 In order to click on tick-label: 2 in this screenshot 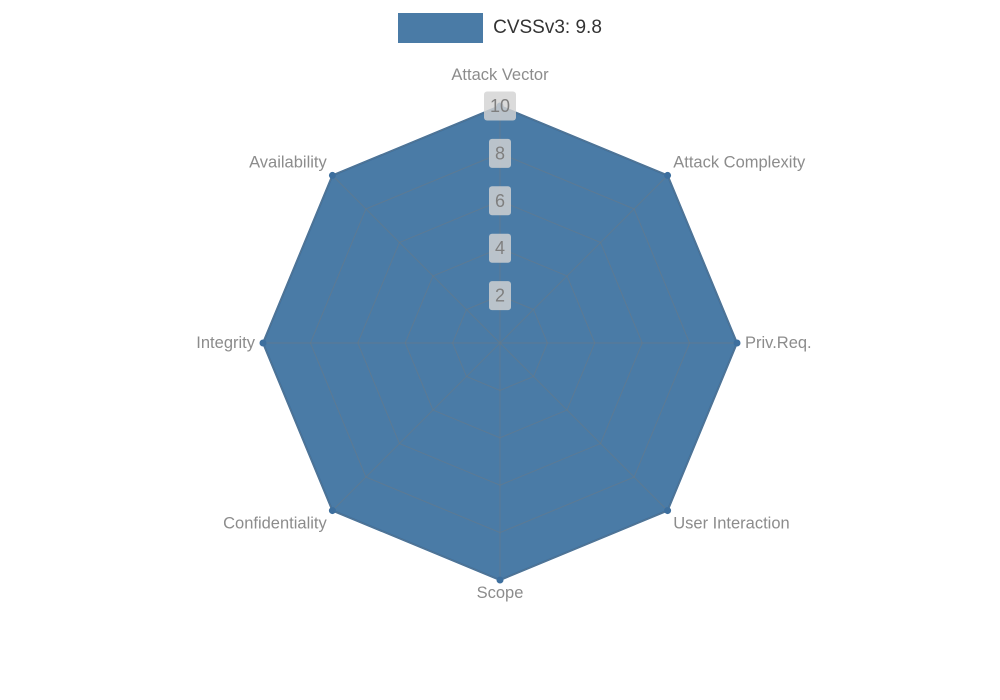, I will do `click(500, 296)`.